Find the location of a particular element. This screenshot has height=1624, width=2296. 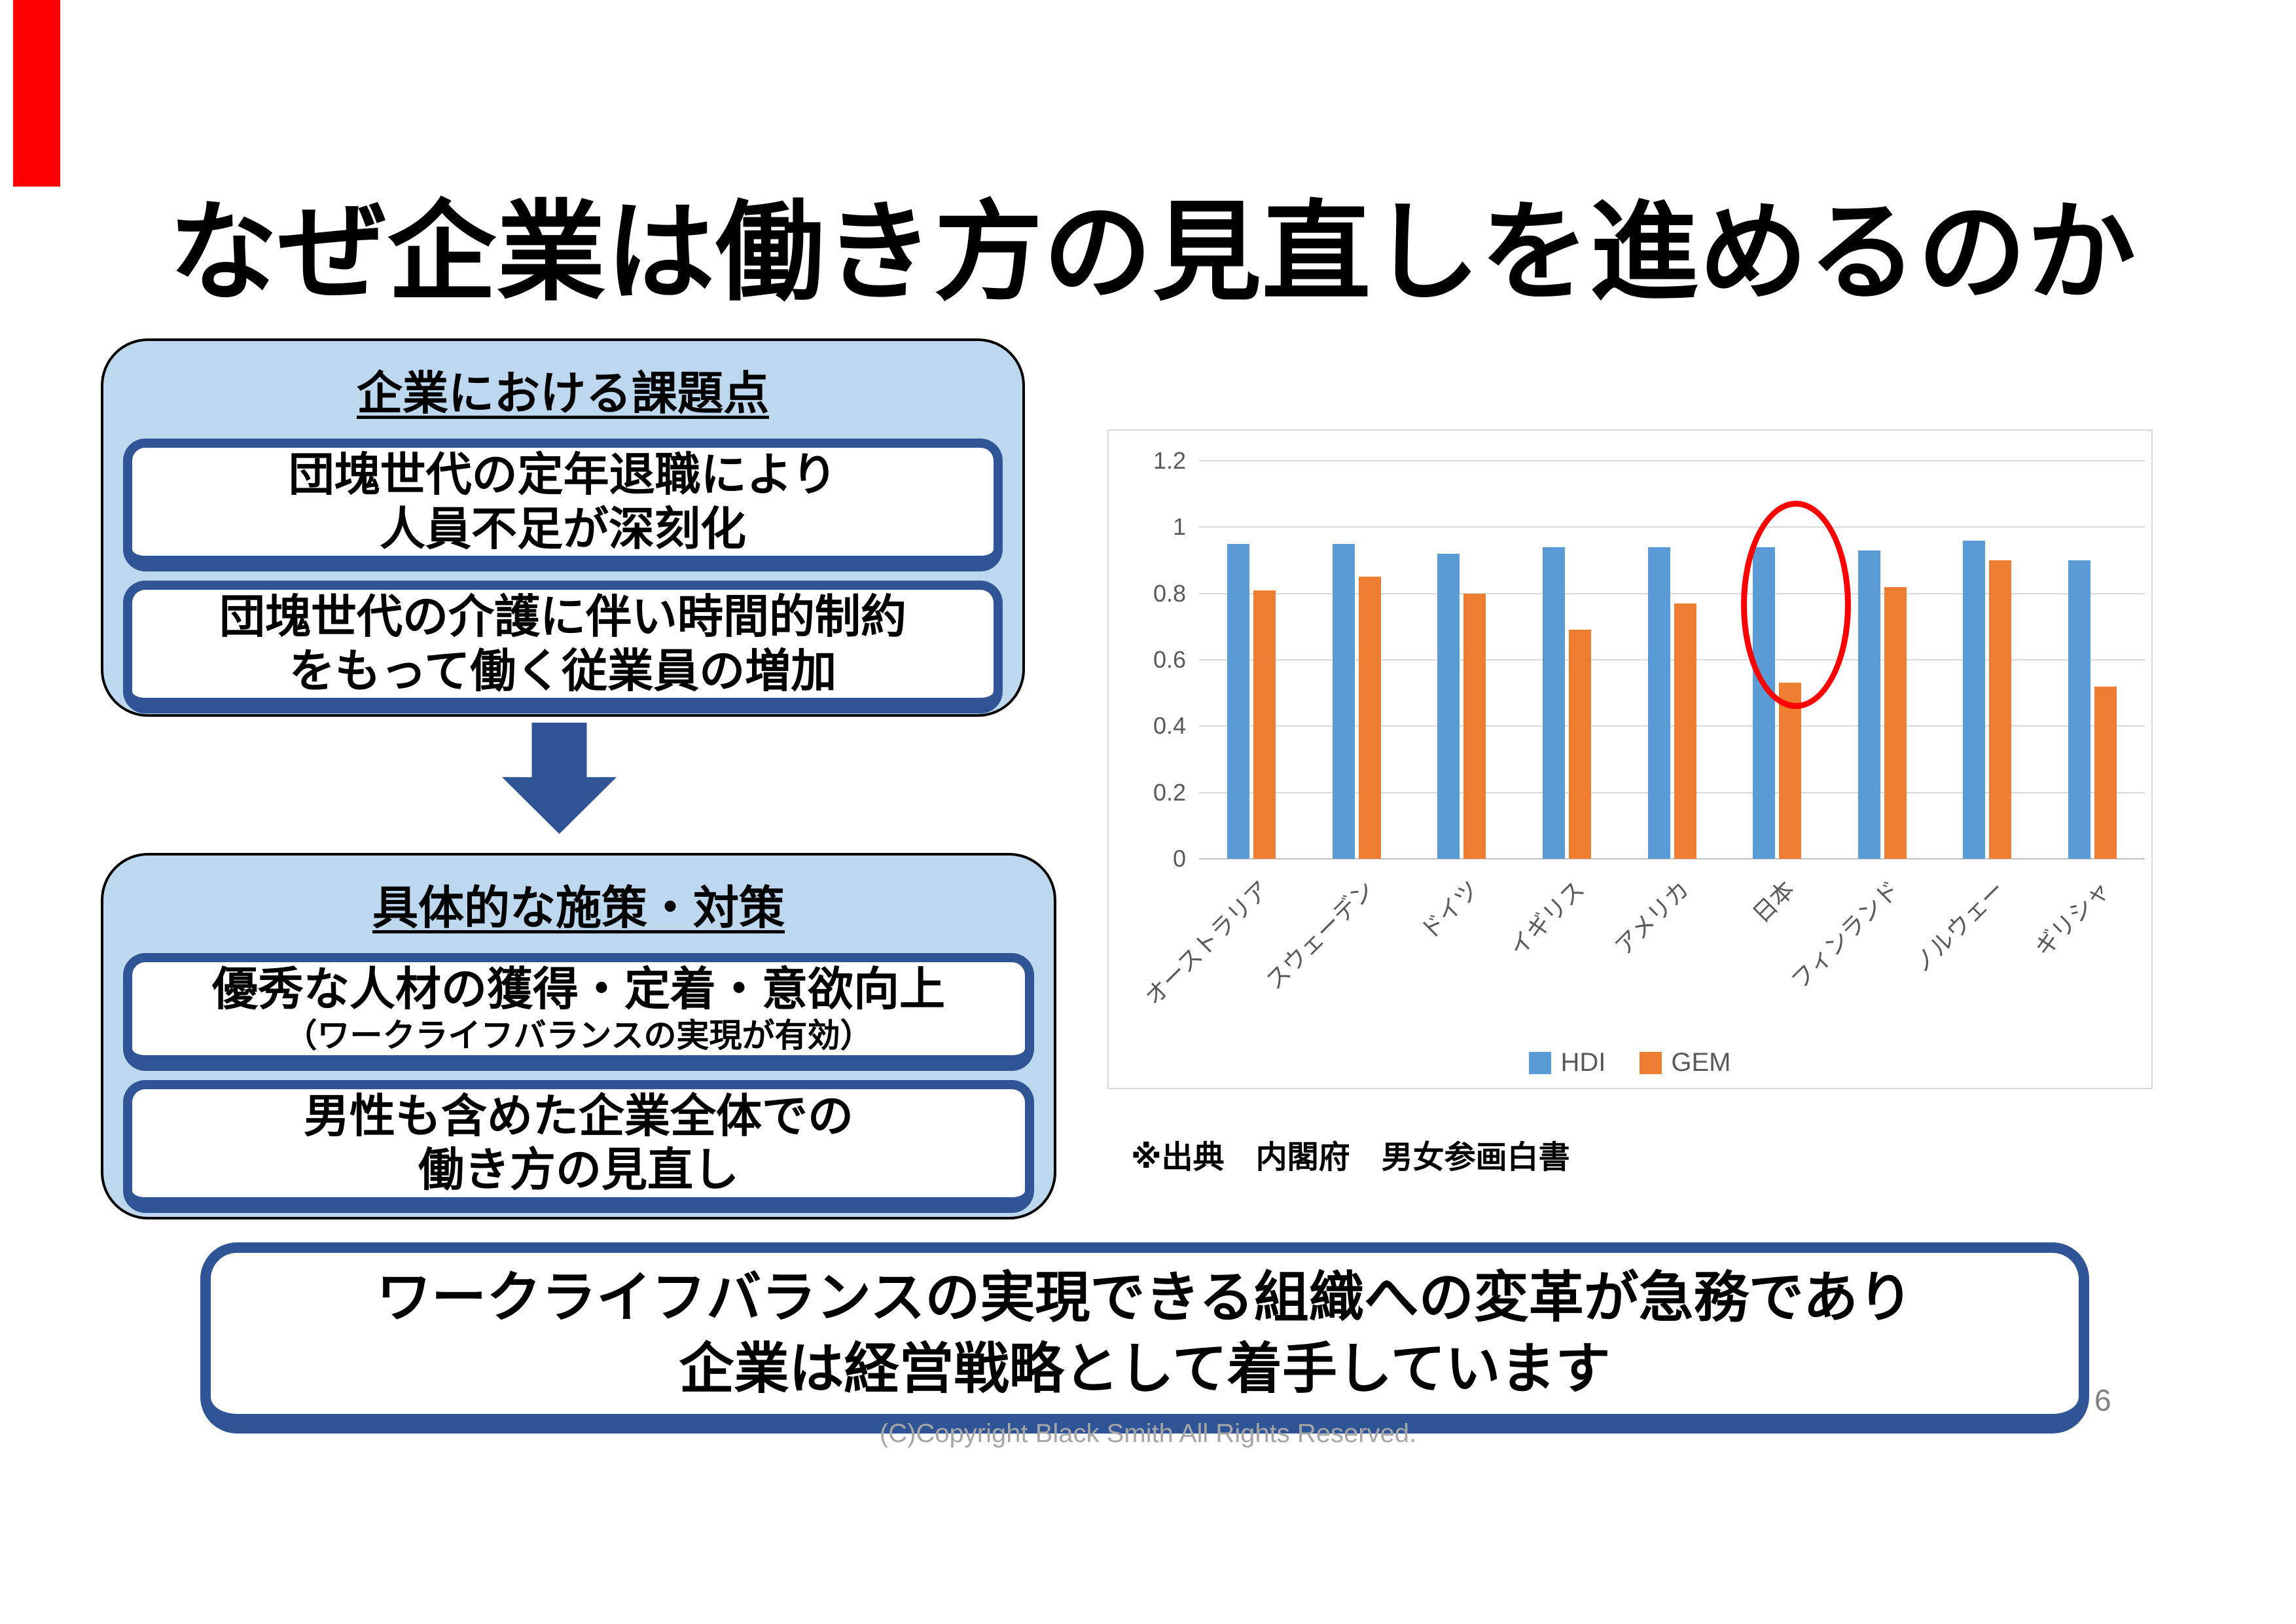

legend-label-hdi: HDI is located at coordinates (1583, 1062).